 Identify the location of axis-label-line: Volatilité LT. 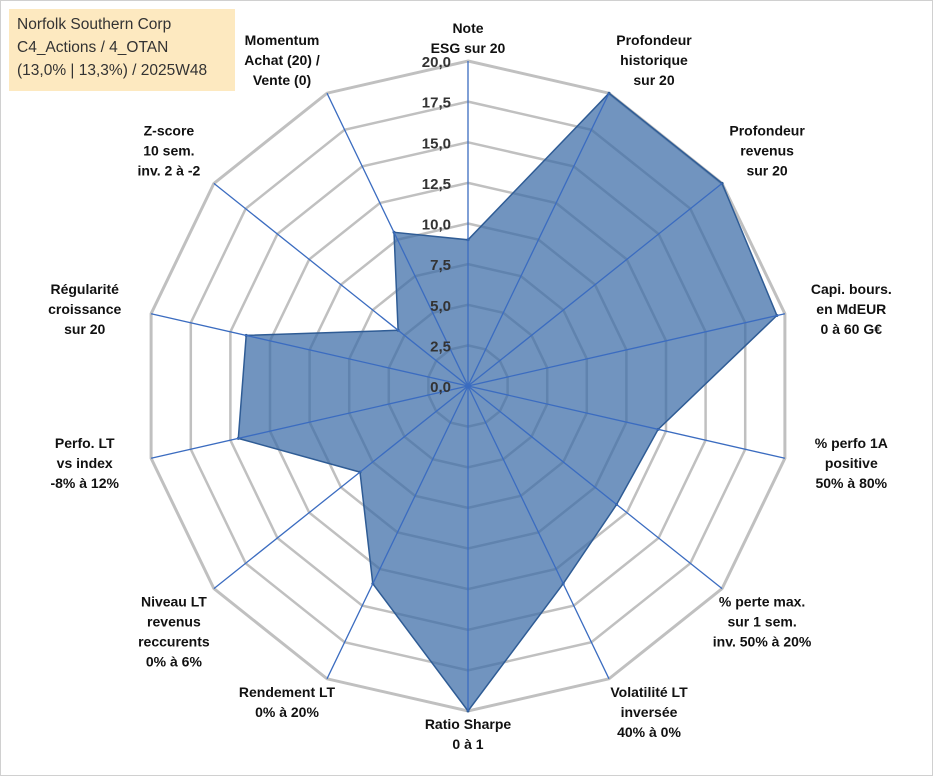
(649, 692).